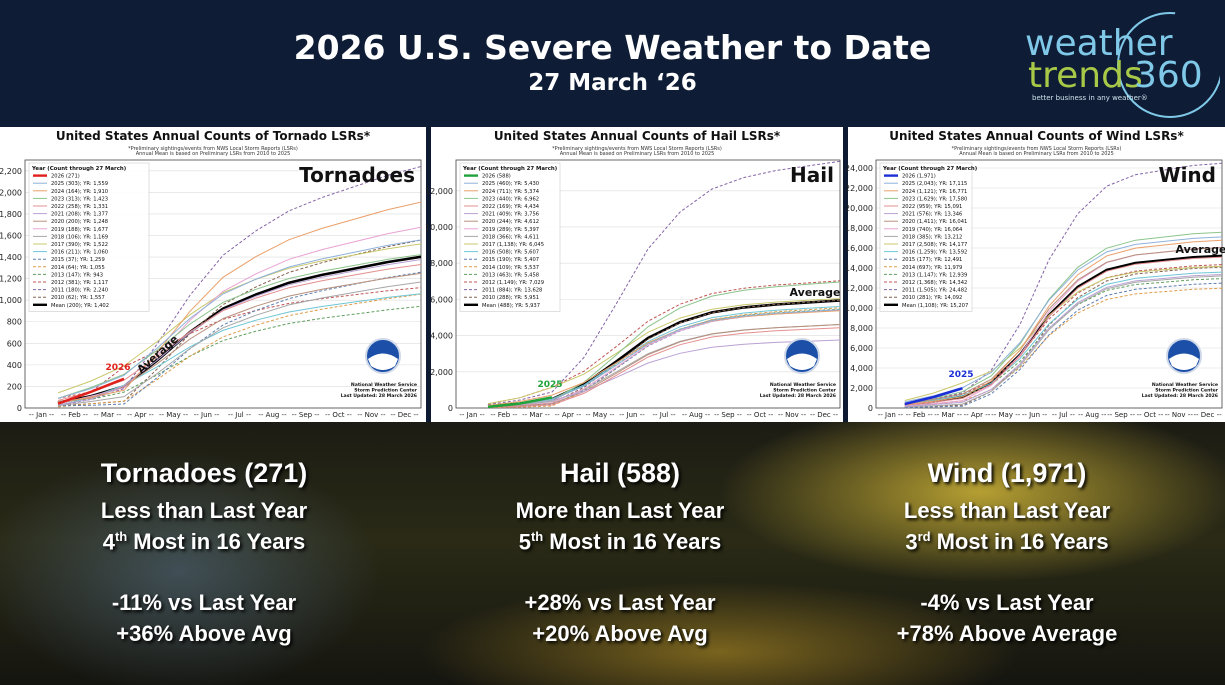 This screenshot has height=685, width=1225. What do you see at coordinates (11, 235) in the screenshot?
I see `y-tick-label: 1,600` at bounding box center [11, 235].